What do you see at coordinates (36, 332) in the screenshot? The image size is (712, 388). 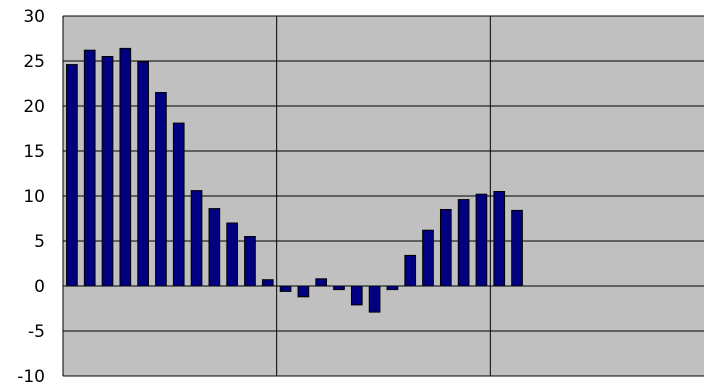 I see `y-tick-label: -5` at bounding box center [36, 332].